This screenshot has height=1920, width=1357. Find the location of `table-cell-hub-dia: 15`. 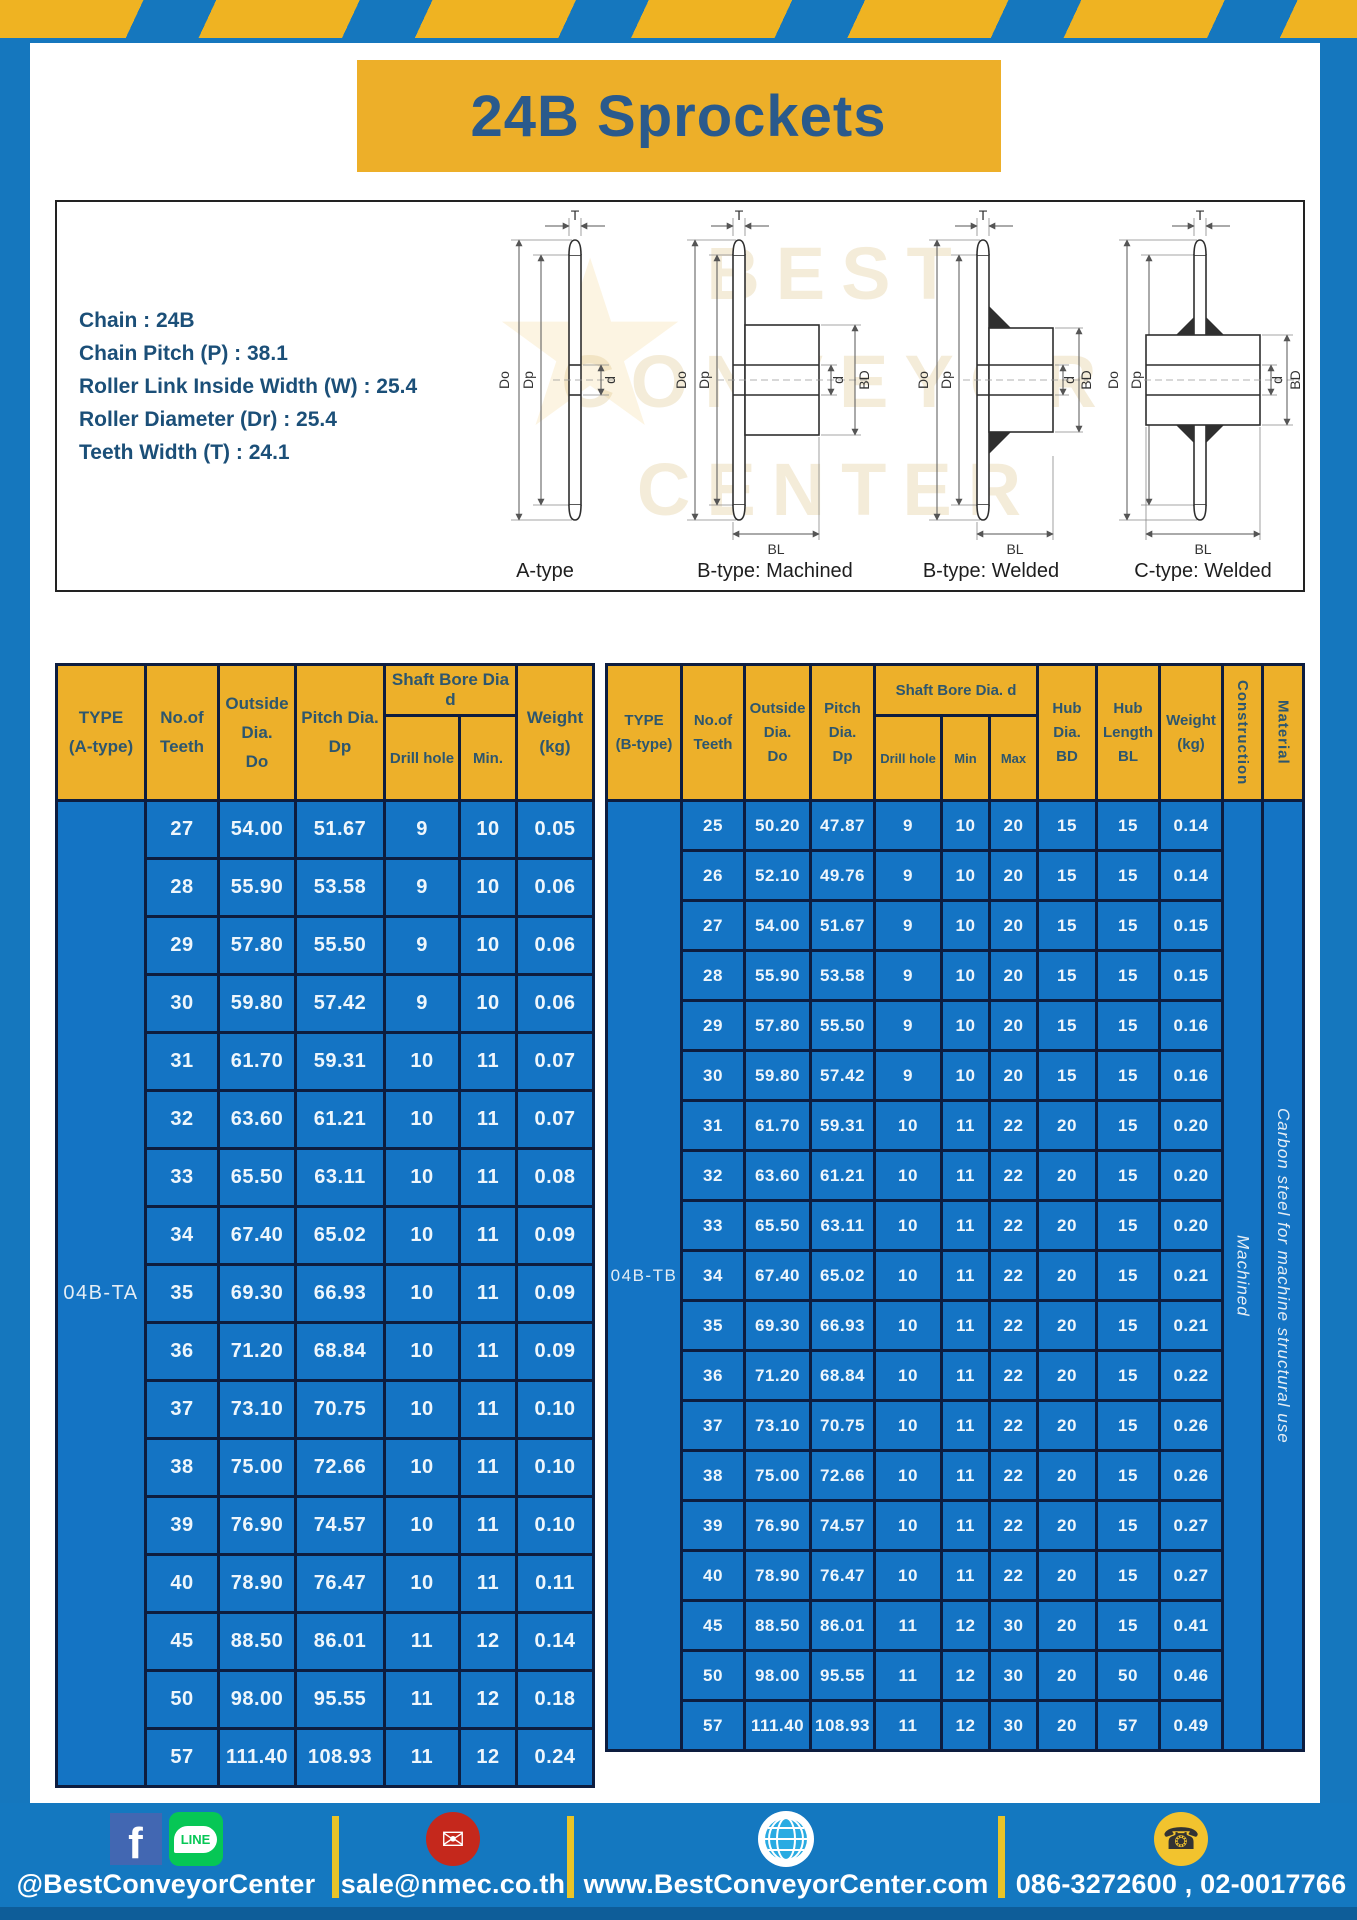

table-cell-hub-dia: 15 is located at coordinates (1067, 1075).